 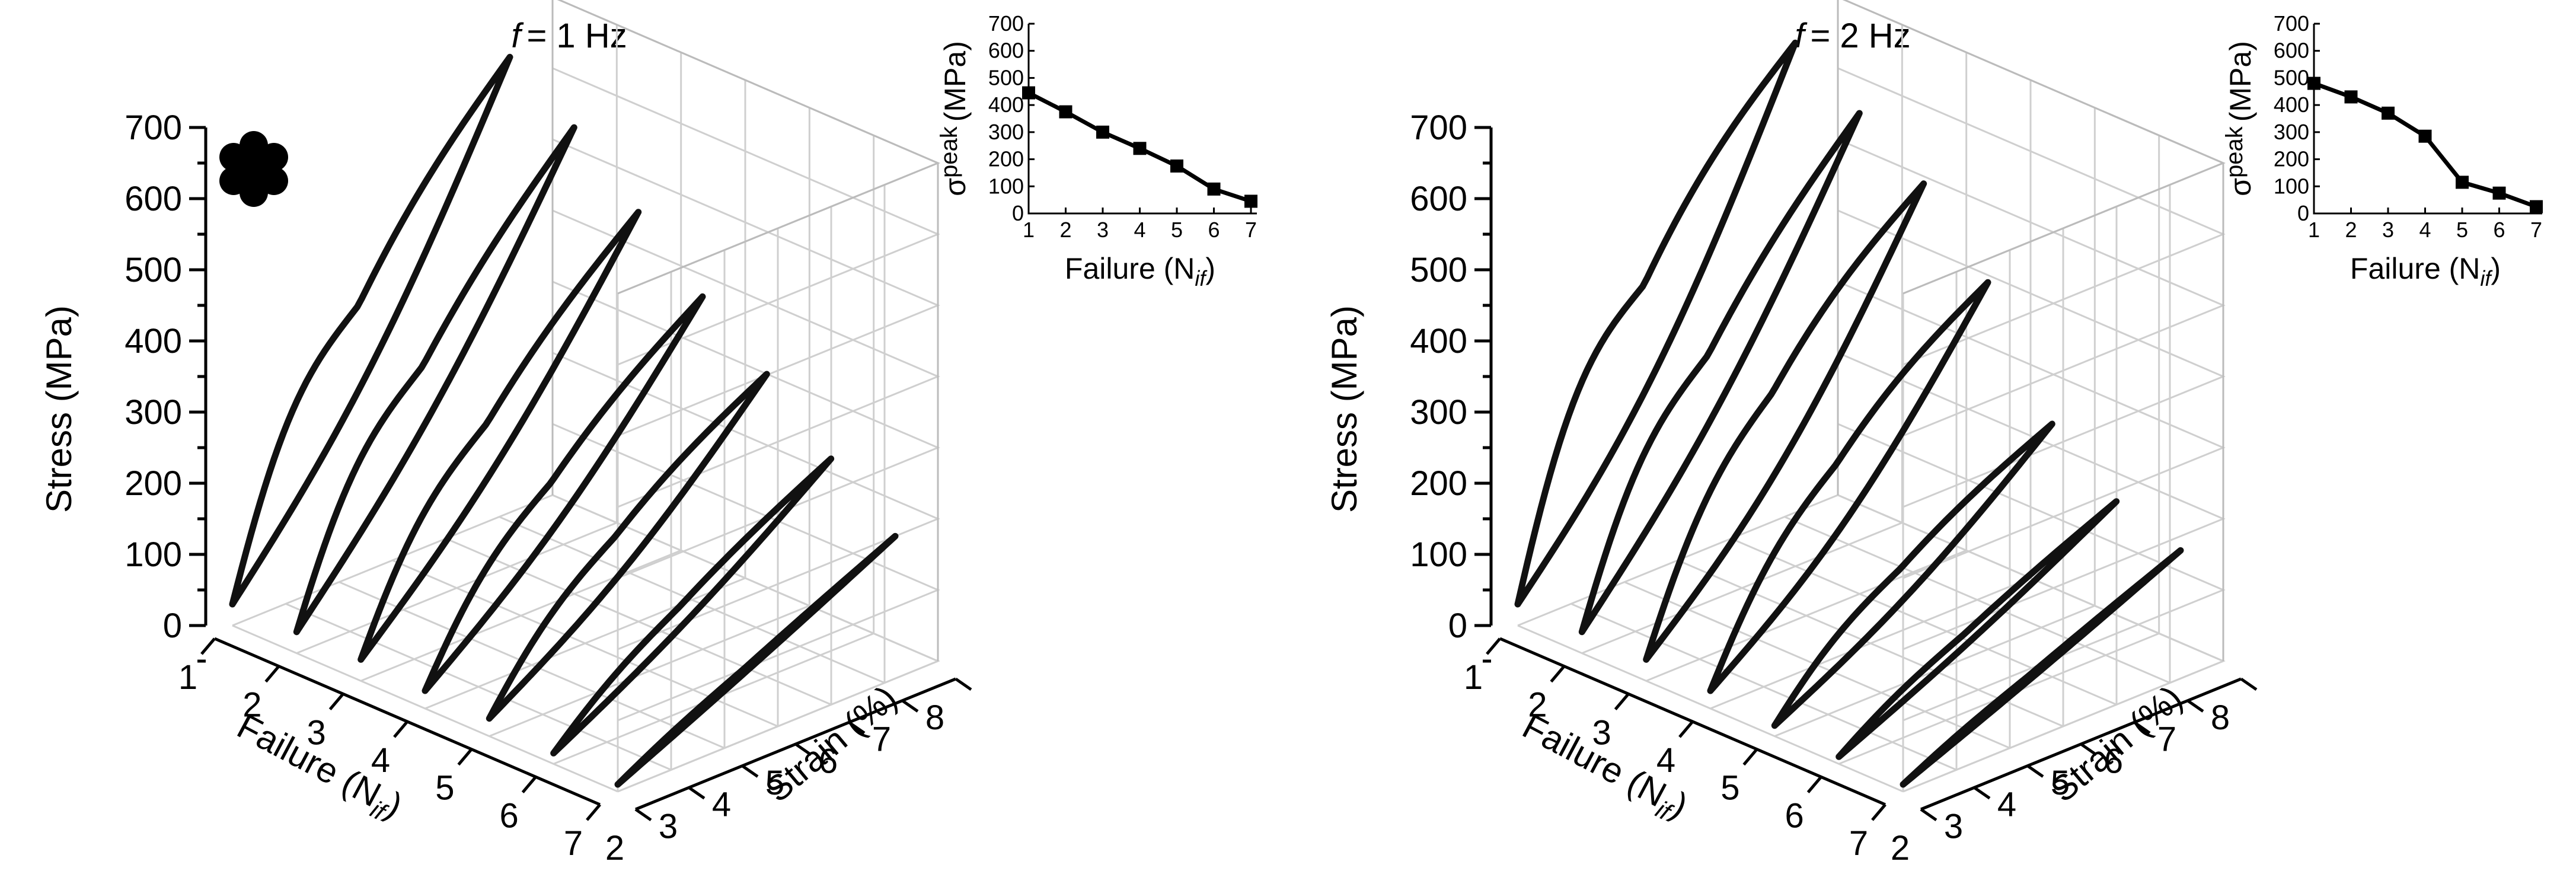 I want to click on stress-tick-label: 400, so click(x=1438, y=341).